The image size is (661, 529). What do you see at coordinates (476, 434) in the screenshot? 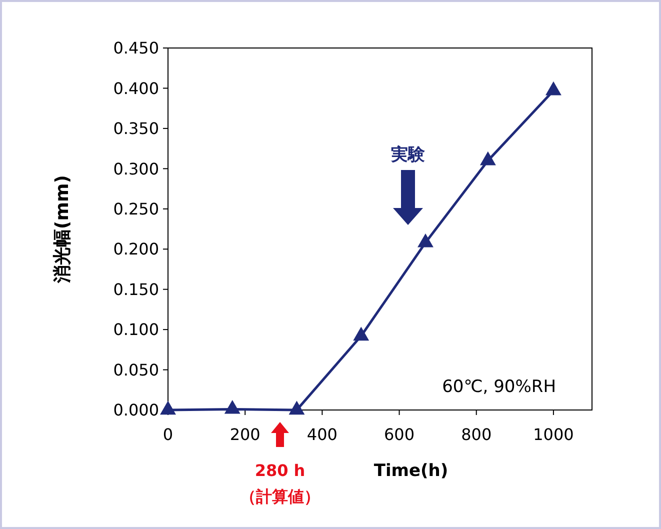
I see `x-tick-label: 800` at bounding box center [476, 434].